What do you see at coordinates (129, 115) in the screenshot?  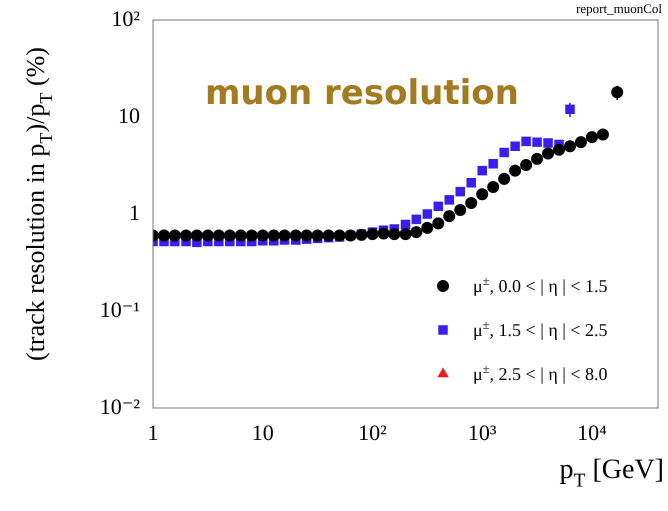 I see `y-tick-label: 10` at bounding box center [129, 115].